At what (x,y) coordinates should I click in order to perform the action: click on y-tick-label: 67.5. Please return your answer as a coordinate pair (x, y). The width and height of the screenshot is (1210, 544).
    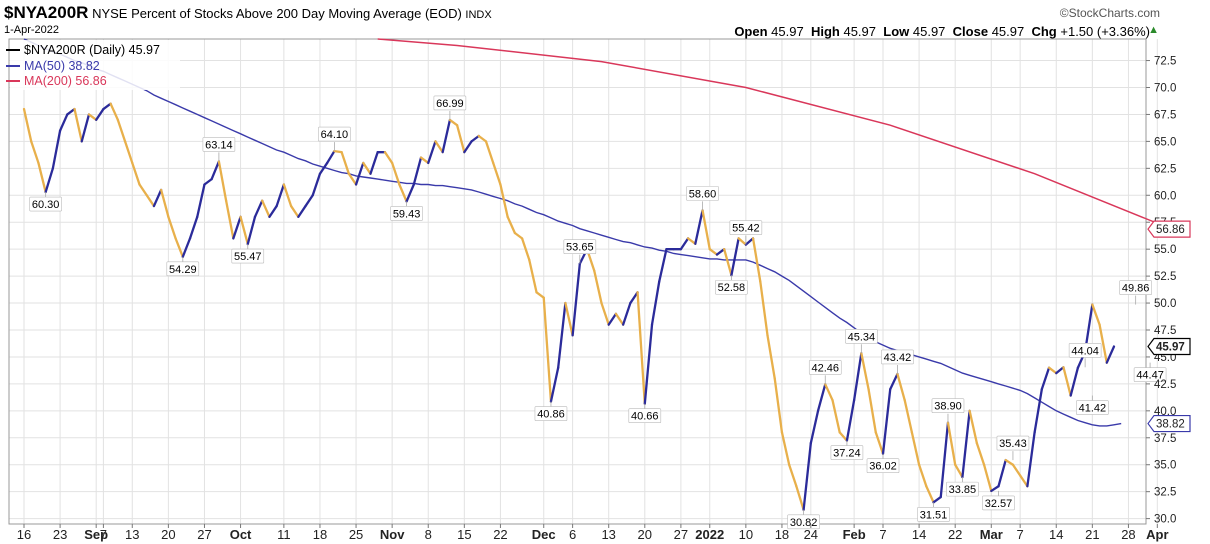
    Looking at the image, I should click on (1165, 115).